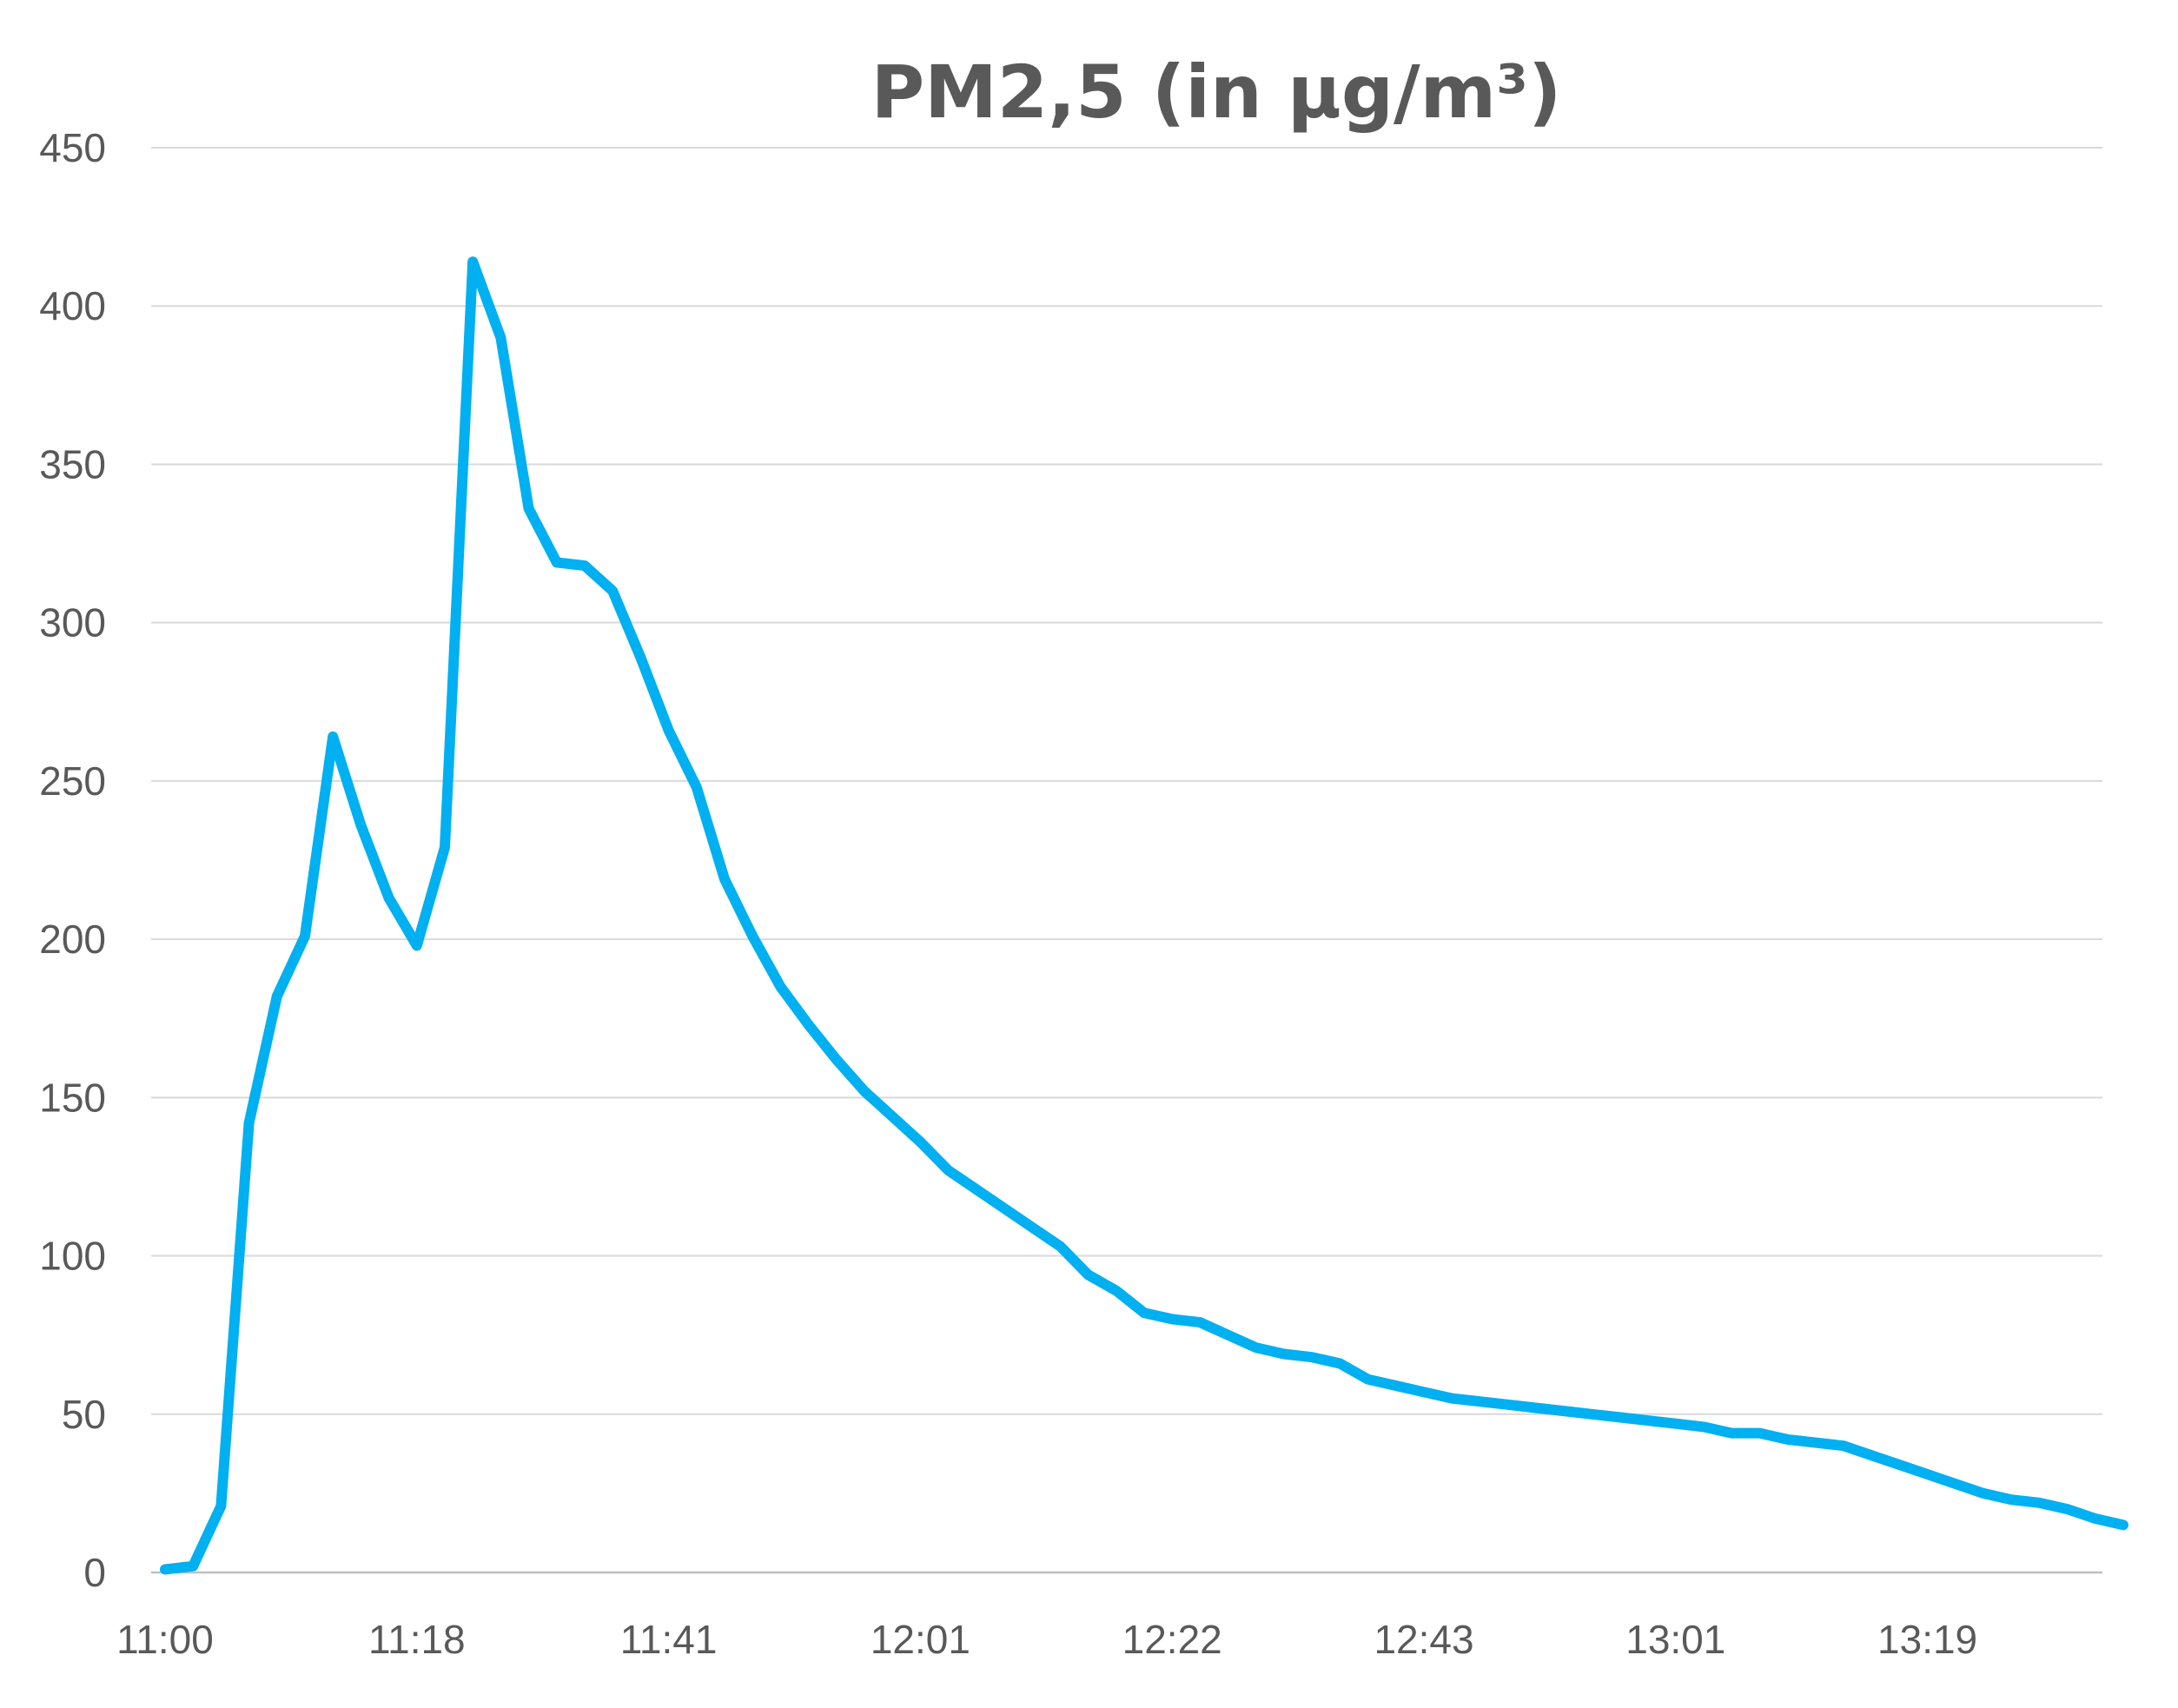  What do you see at coordinates (165, 1639) in the screenshot?
I see `x-tick-label: 11:00` at bounding box center [165, 1639].